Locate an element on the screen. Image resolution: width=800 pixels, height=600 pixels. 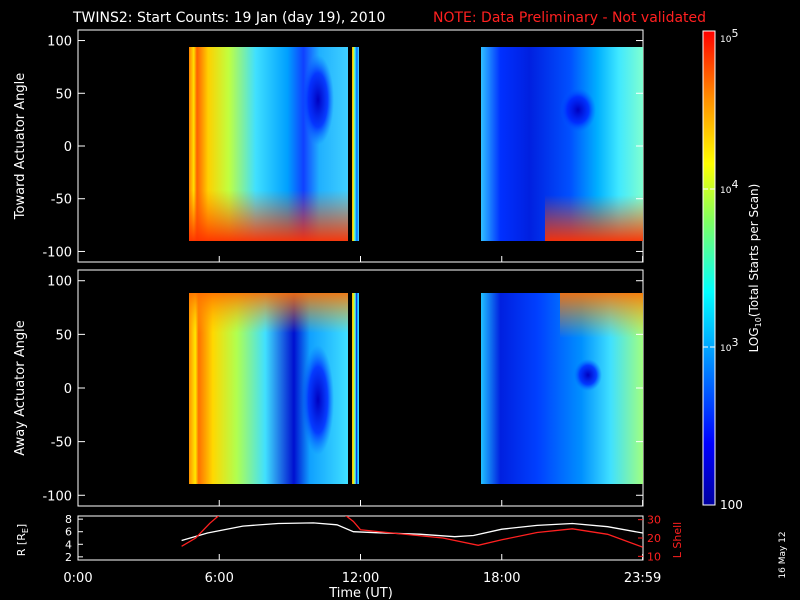
r-tick-label: 4 is located at coordinates (68, 544).